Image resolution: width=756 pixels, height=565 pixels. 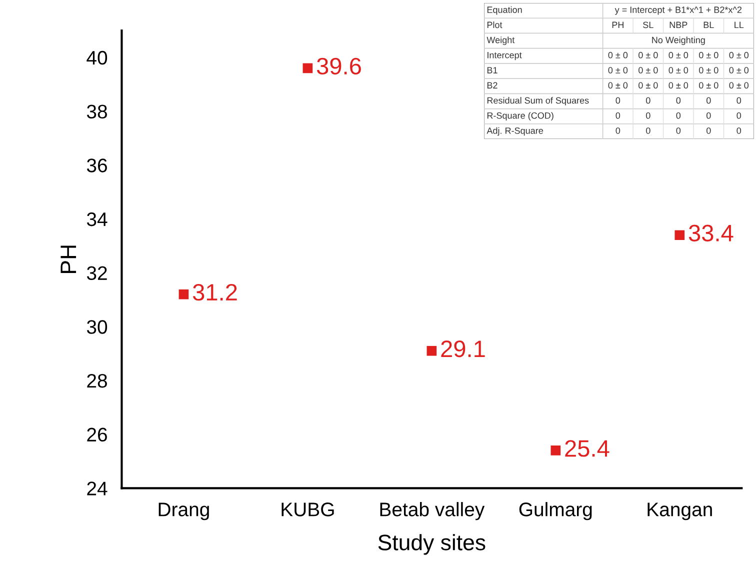 I want to click on y-axis-title: PH, so click(x=68, y=259).